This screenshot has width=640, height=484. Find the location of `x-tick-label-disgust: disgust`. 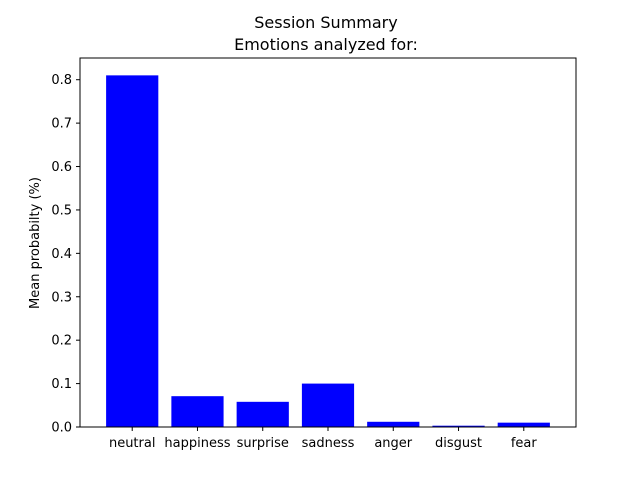

x-tick-label-disgust: disgust is located at coordinates (458, 443).